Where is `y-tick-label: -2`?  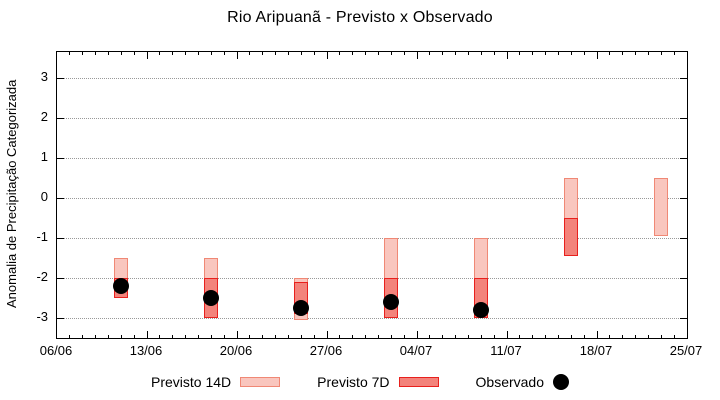
y-tick-label: -2 is located at coordinates (42, 276).